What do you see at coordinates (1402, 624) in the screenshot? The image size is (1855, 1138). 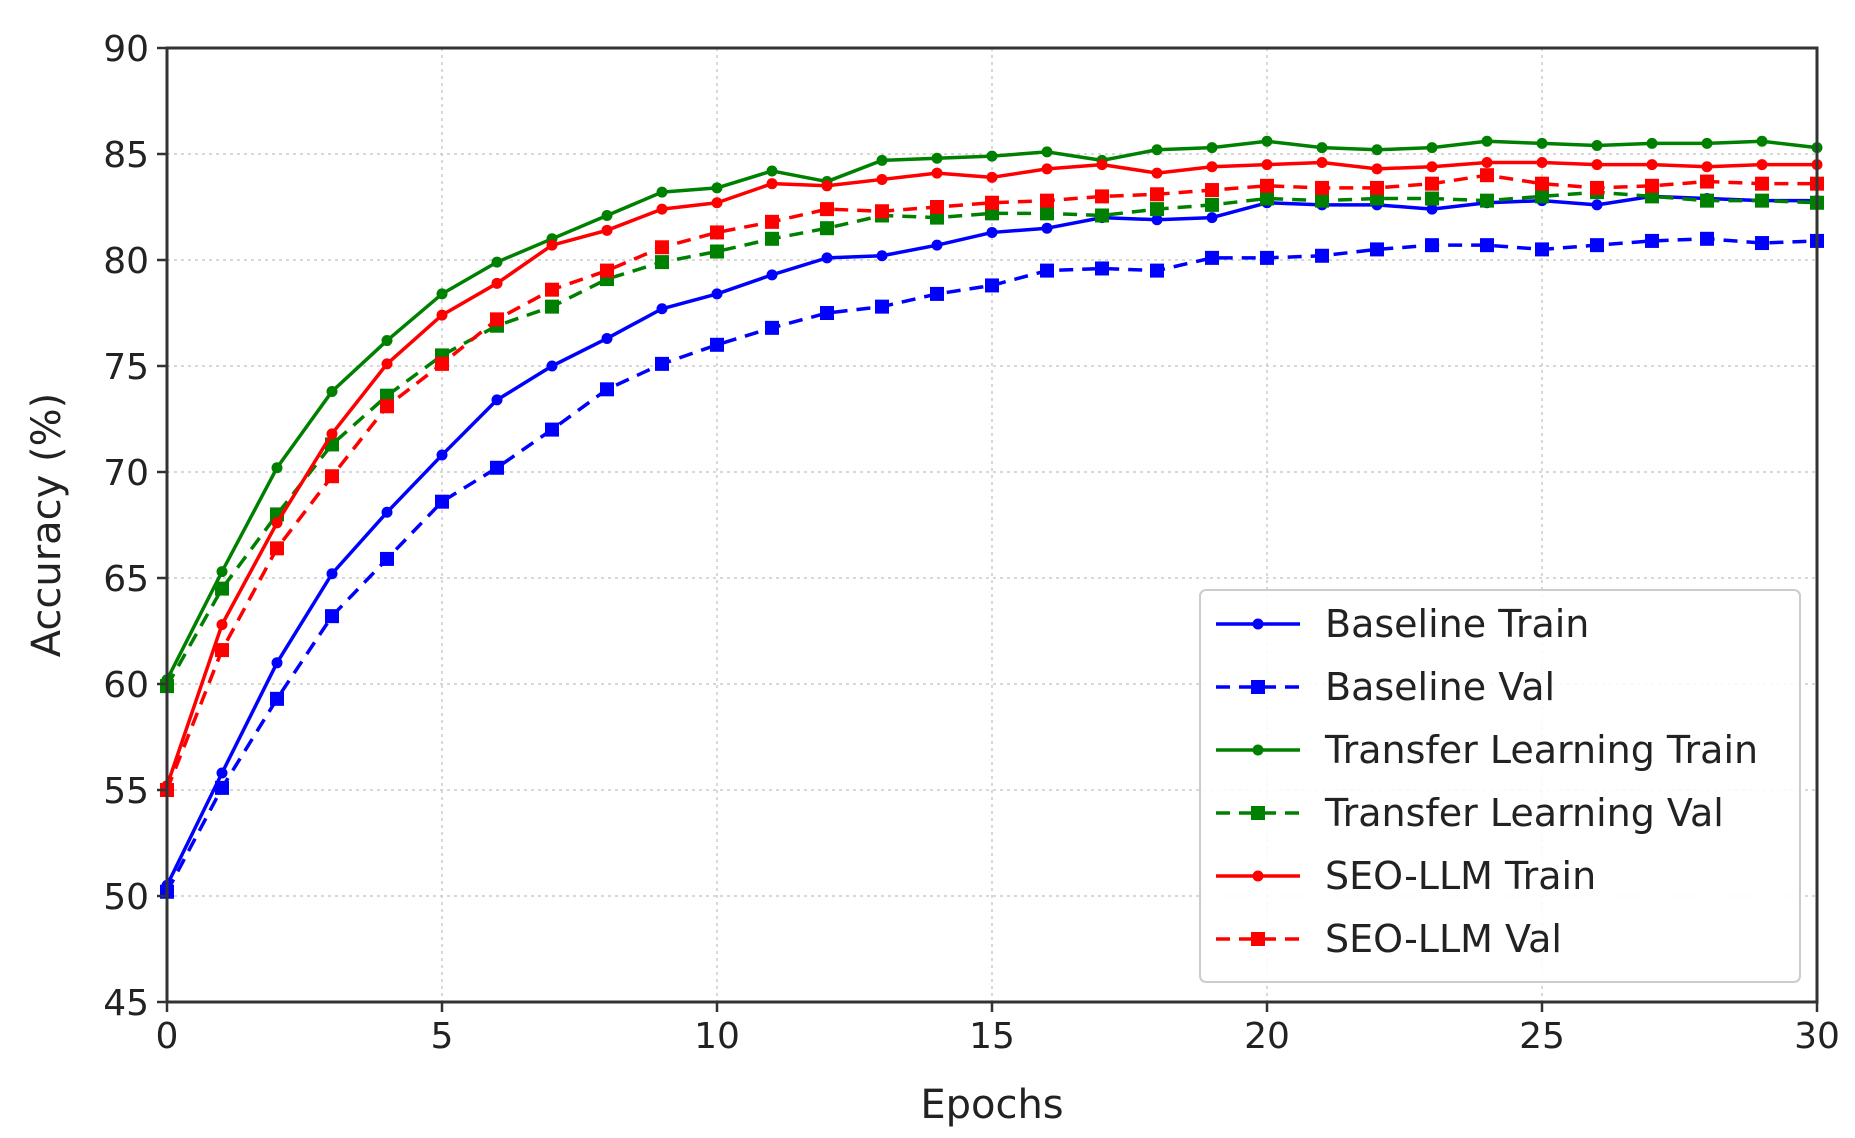 I see `legend-item: Baseline Train` at bounding box center [1402, 624].